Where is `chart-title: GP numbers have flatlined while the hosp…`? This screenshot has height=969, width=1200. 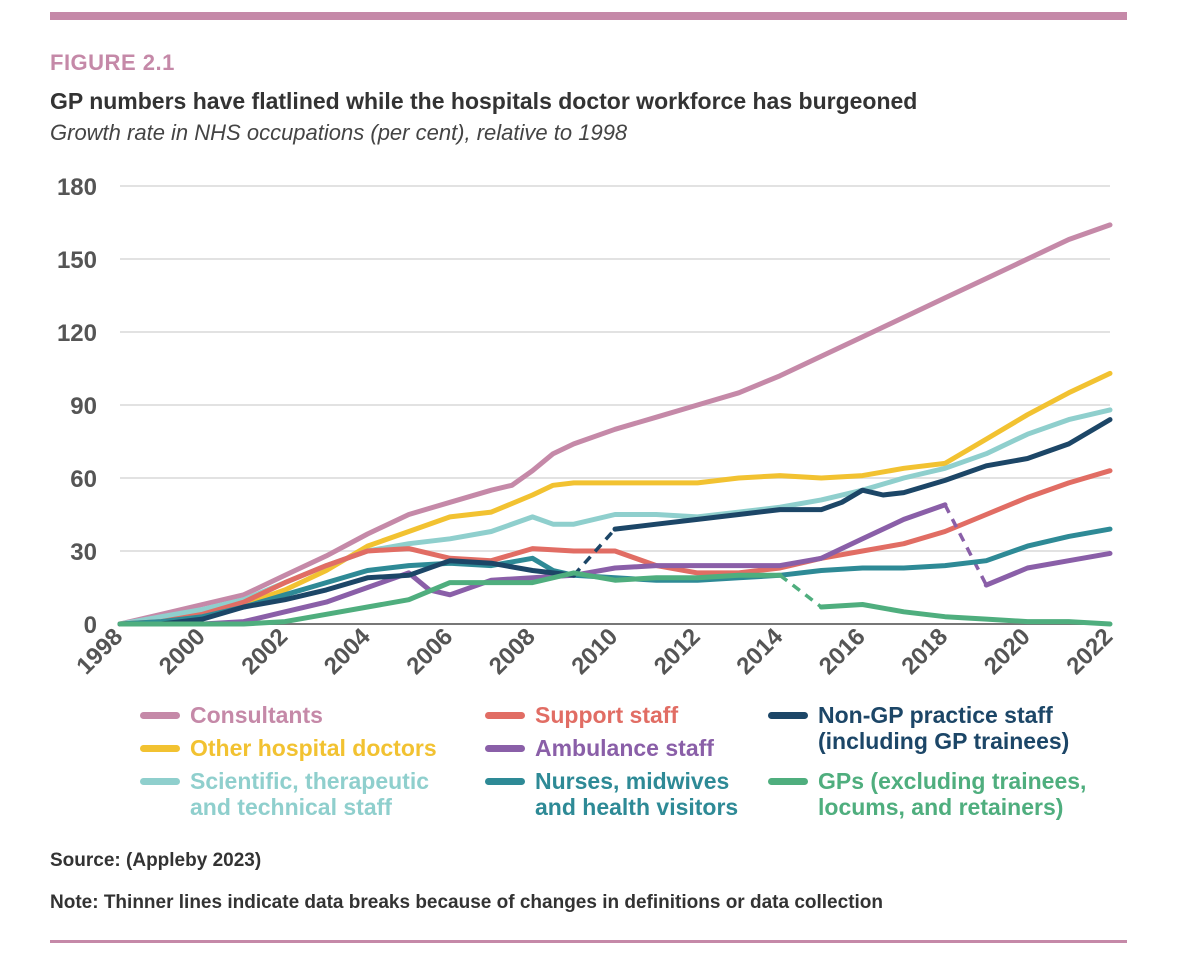 chart-title: GP numbers have flatlined while the hosp… is located at coordinates (484, 101).